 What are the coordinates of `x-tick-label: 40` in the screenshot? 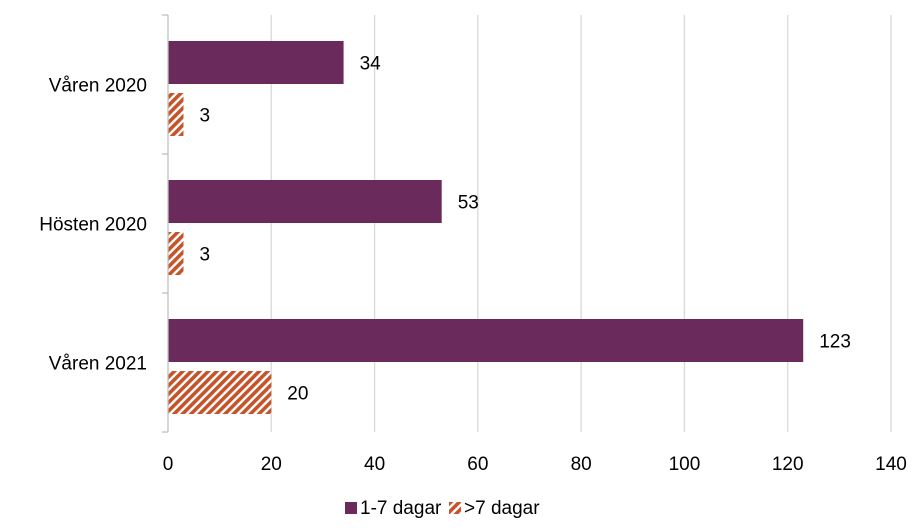 It's located at (374, 464).